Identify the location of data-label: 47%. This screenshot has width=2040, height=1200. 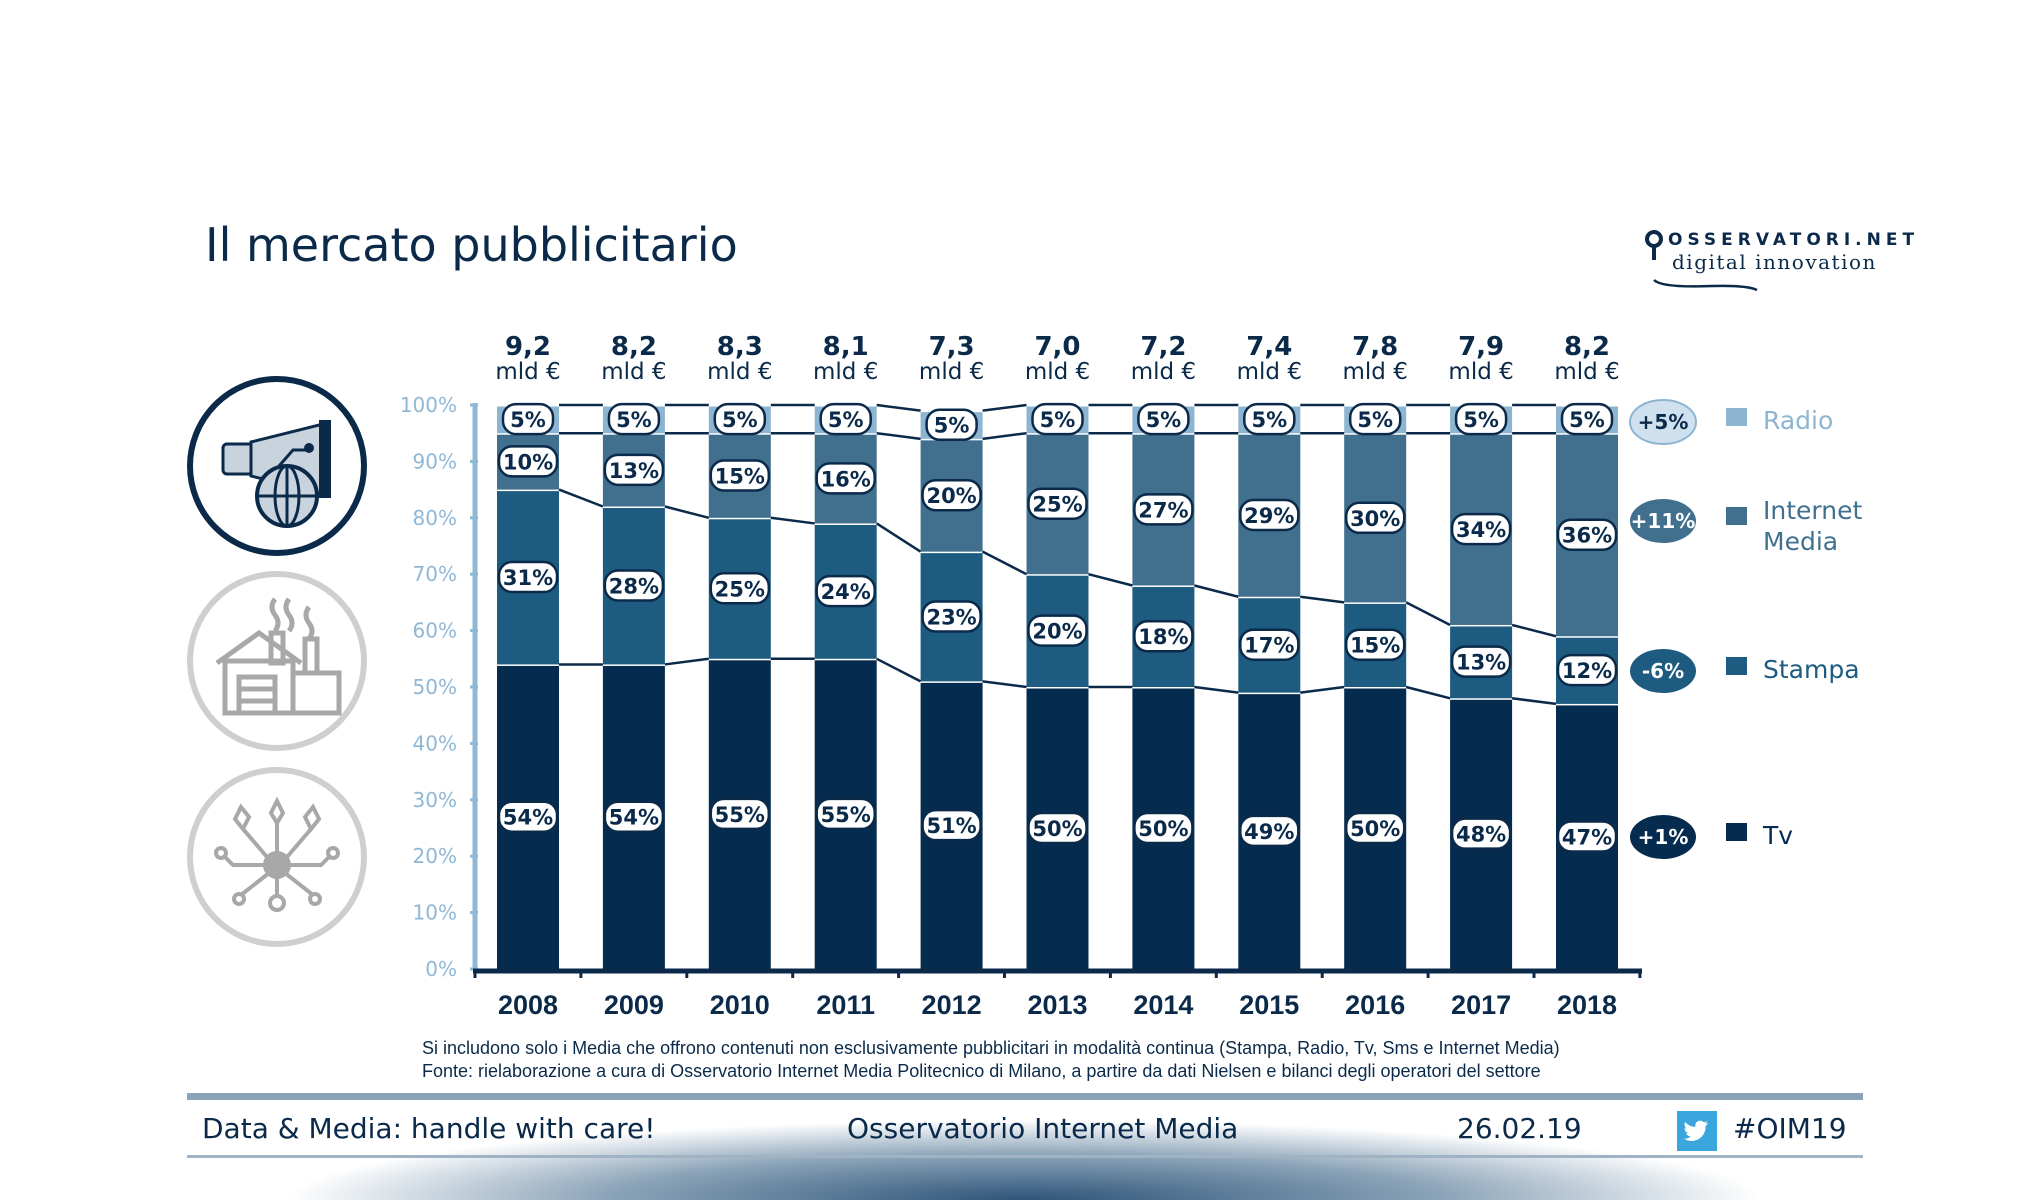
(1587, 837).